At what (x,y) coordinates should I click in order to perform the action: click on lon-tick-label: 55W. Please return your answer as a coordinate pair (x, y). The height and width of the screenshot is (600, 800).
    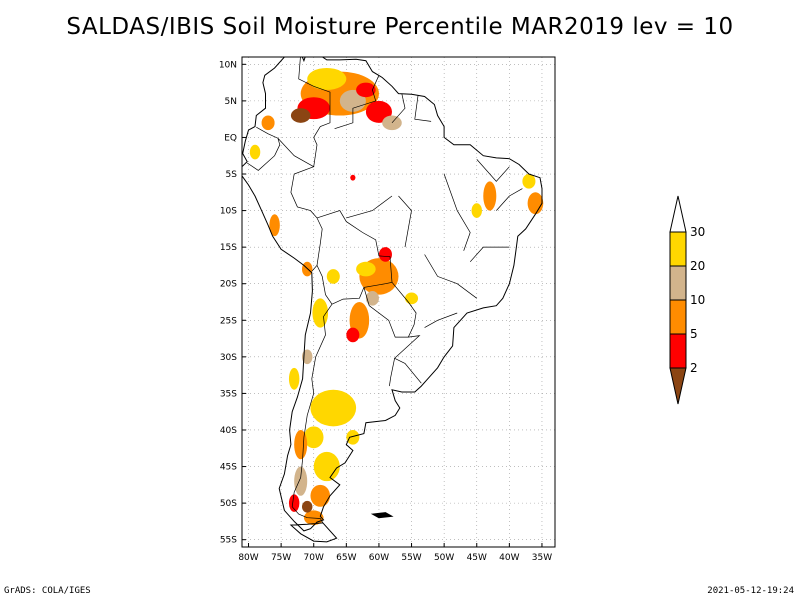
    Looking at the image, I should click on (411, 558).